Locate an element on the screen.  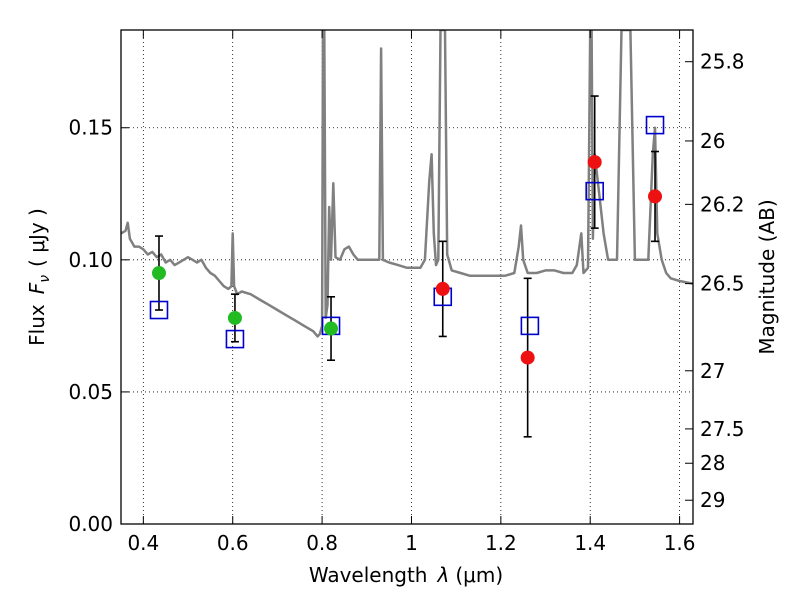
right-tick-label: 27.5 is located at coordinates (722, 429).